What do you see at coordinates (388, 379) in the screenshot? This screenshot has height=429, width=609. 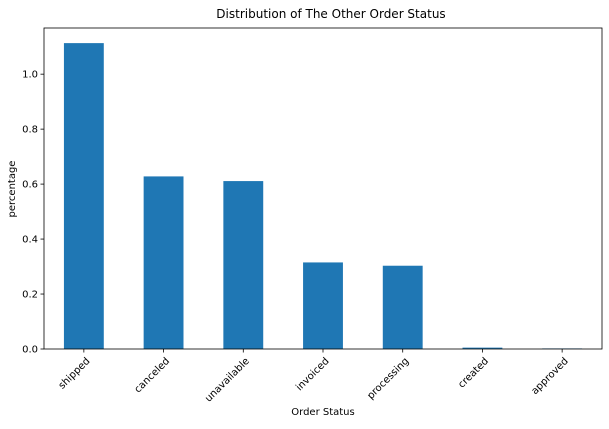 I see `x-tick-label-processing: processing` at bounding box center [388, 379].